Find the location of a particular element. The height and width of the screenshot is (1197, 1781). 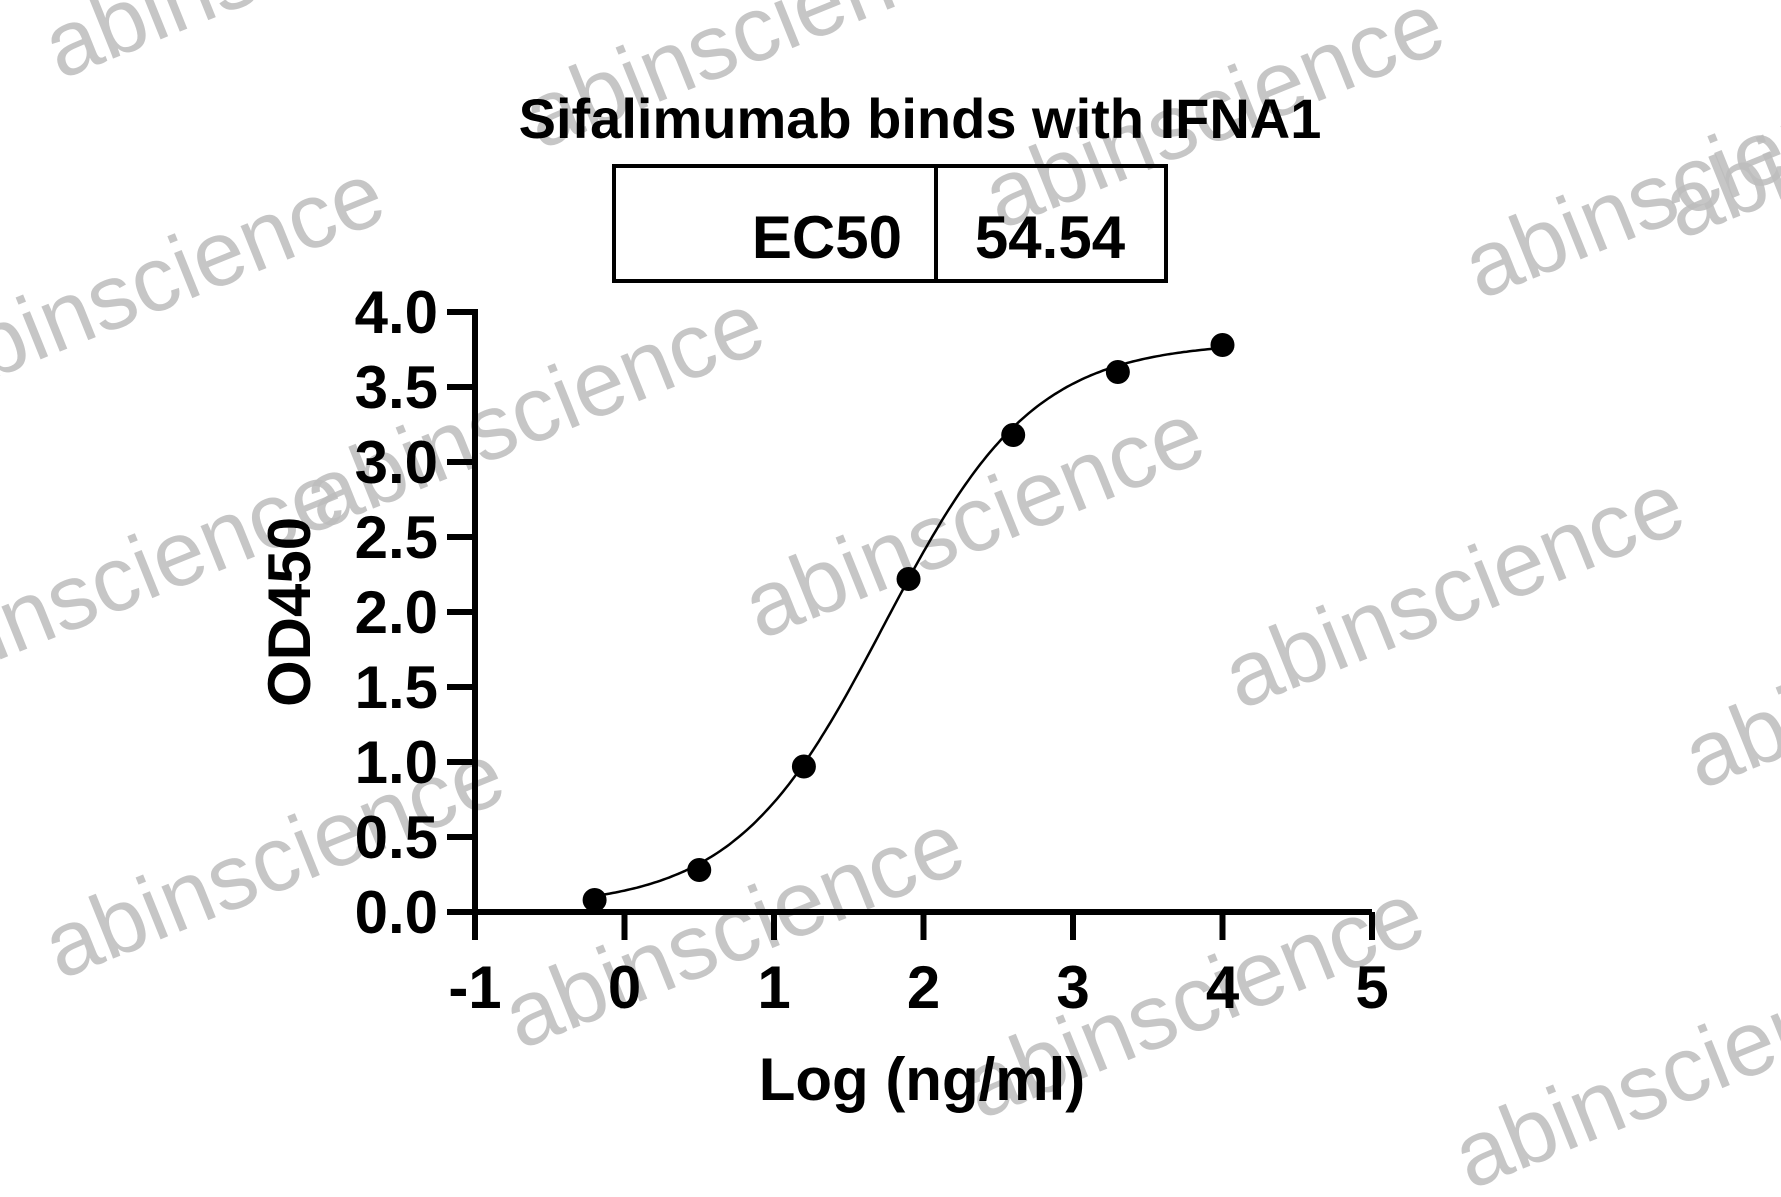

y-tick-label: 0.5 is located at coordinates (396, 837).